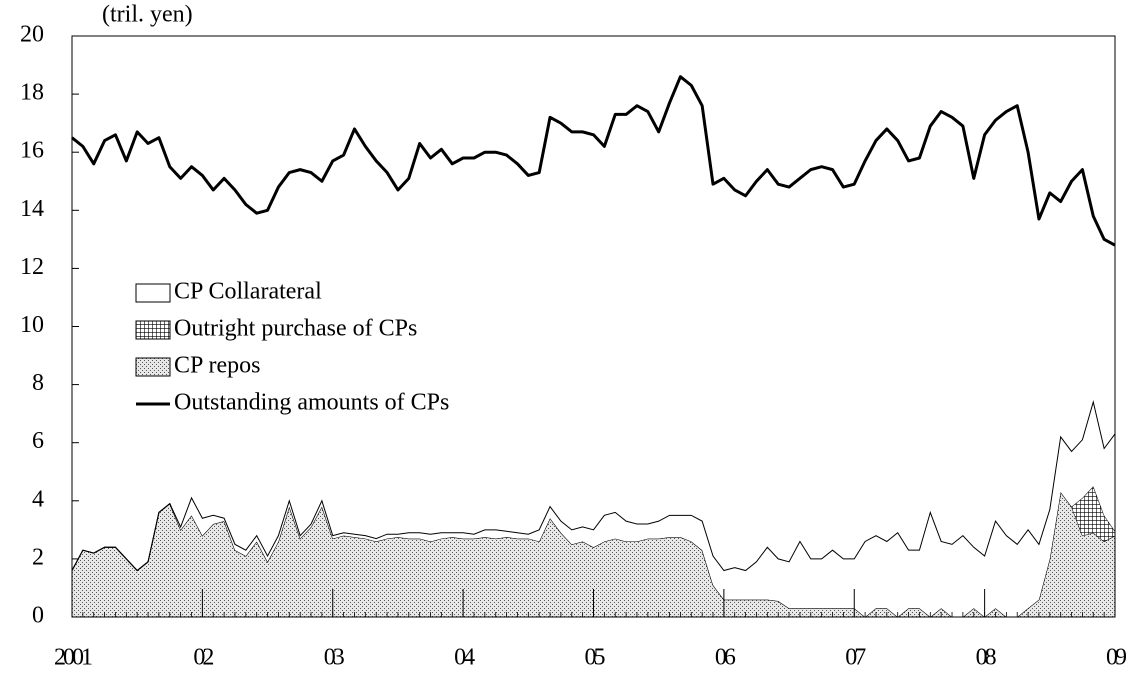  What do you see at coordinates (38, 499) in the screenshot?
I see `y-tick-label: 4` at bounding box center [38, 499].